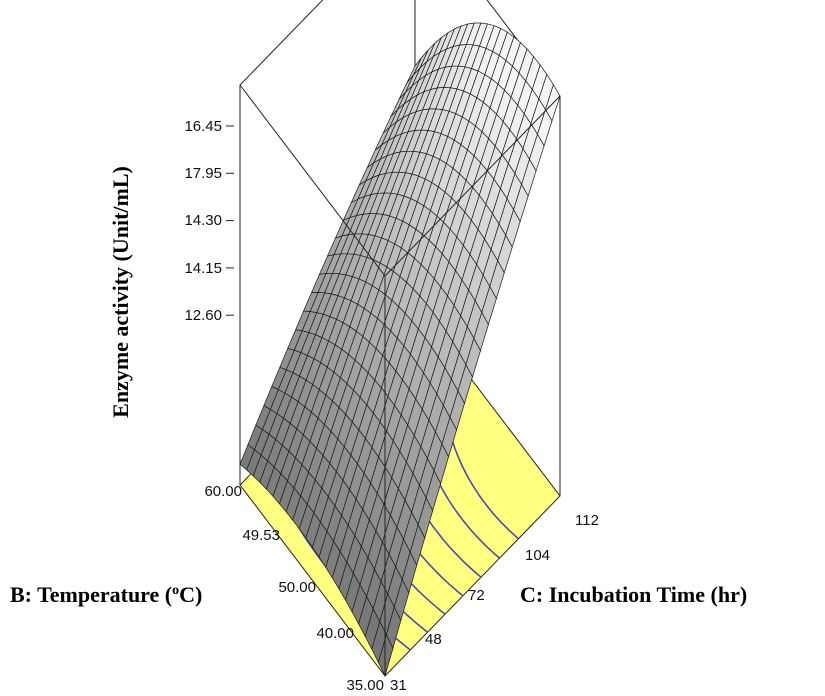 Image resolution: width=825 pixels, height=696 pixels. What do you see at coordinates (203, 173) in the screenshot?
I see `z-tick-label: 17.95` at bounding box center [203, 173].